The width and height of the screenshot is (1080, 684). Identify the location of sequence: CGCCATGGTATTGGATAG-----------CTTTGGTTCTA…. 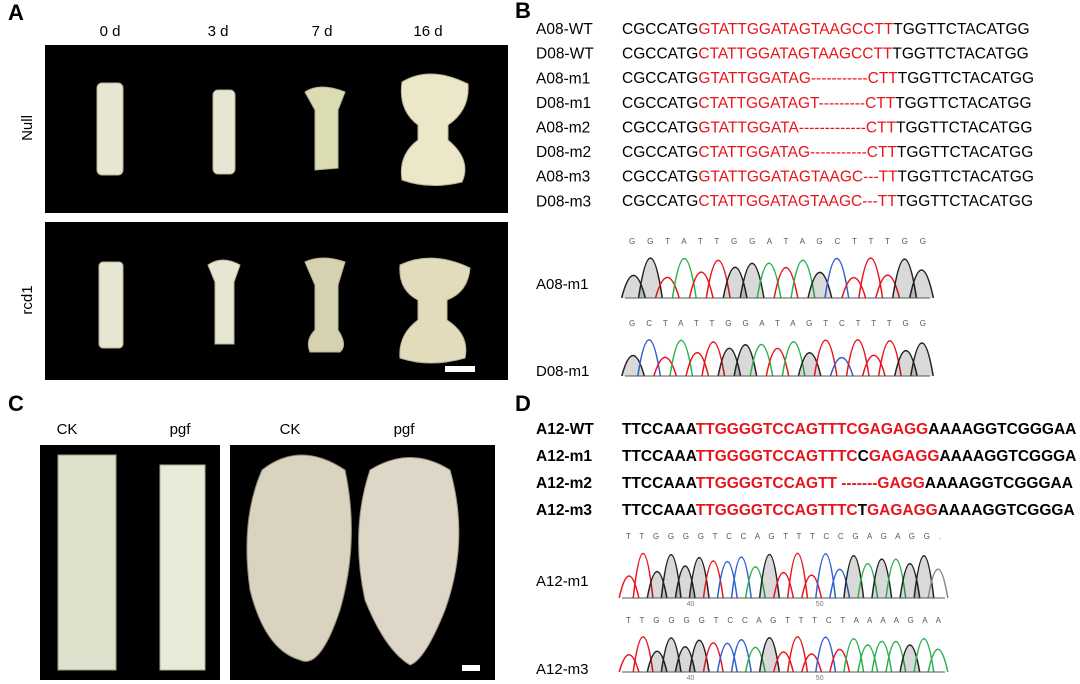
(828, 78).